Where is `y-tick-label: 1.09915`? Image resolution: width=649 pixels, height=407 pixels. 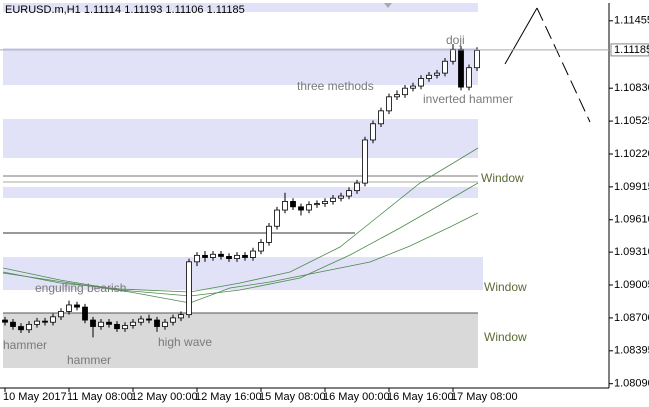
y-tick-label: 1.09915 is located at coordinates (631, 187).